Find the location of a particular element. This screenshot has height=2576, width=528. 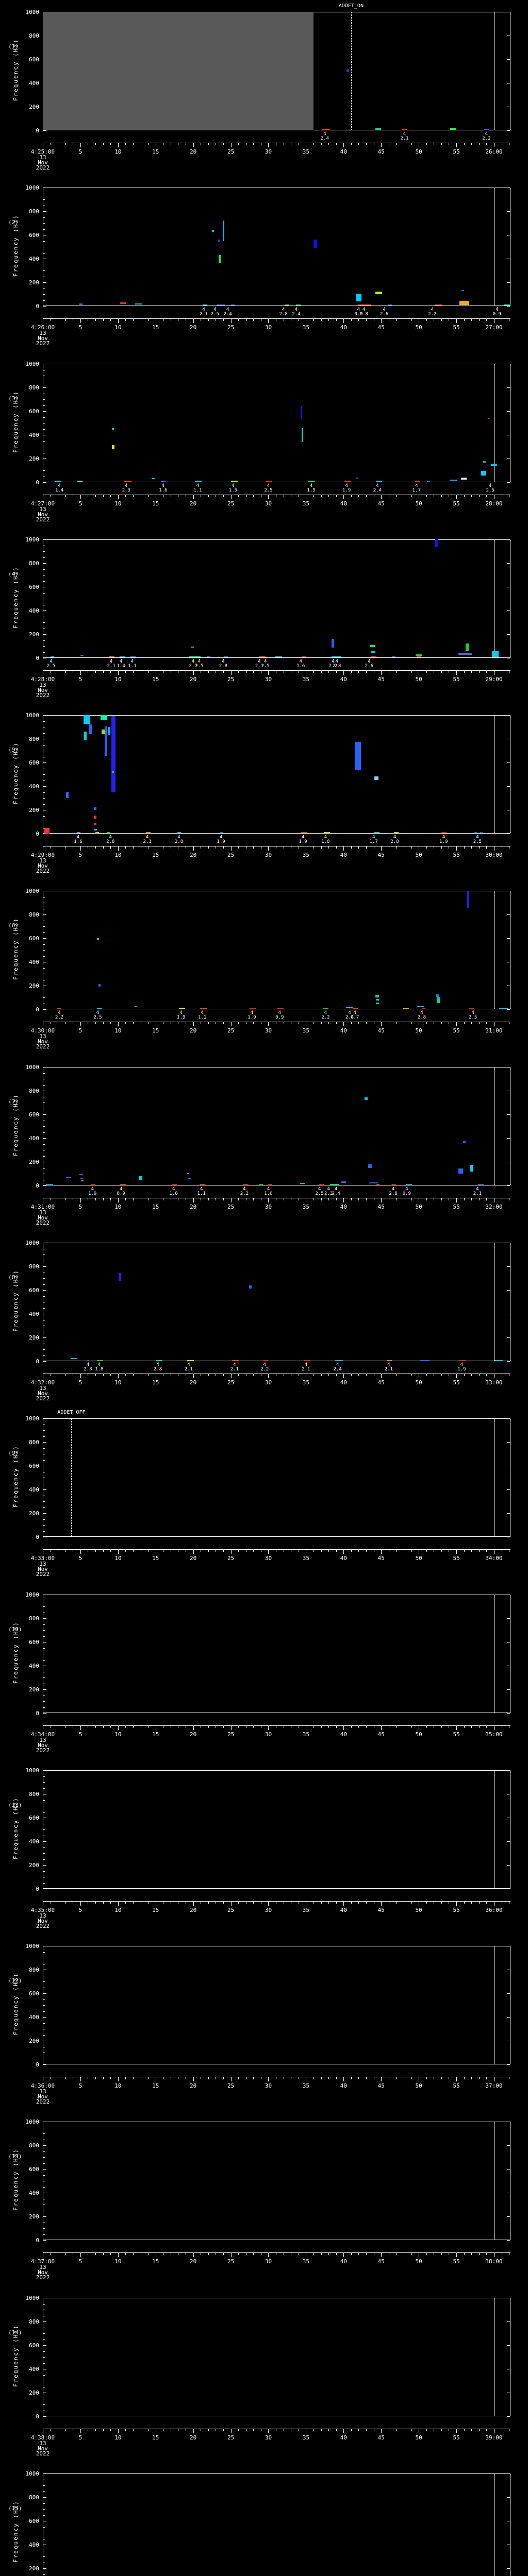

y-tick-label: 800 is located at coordinates (34, 1091).